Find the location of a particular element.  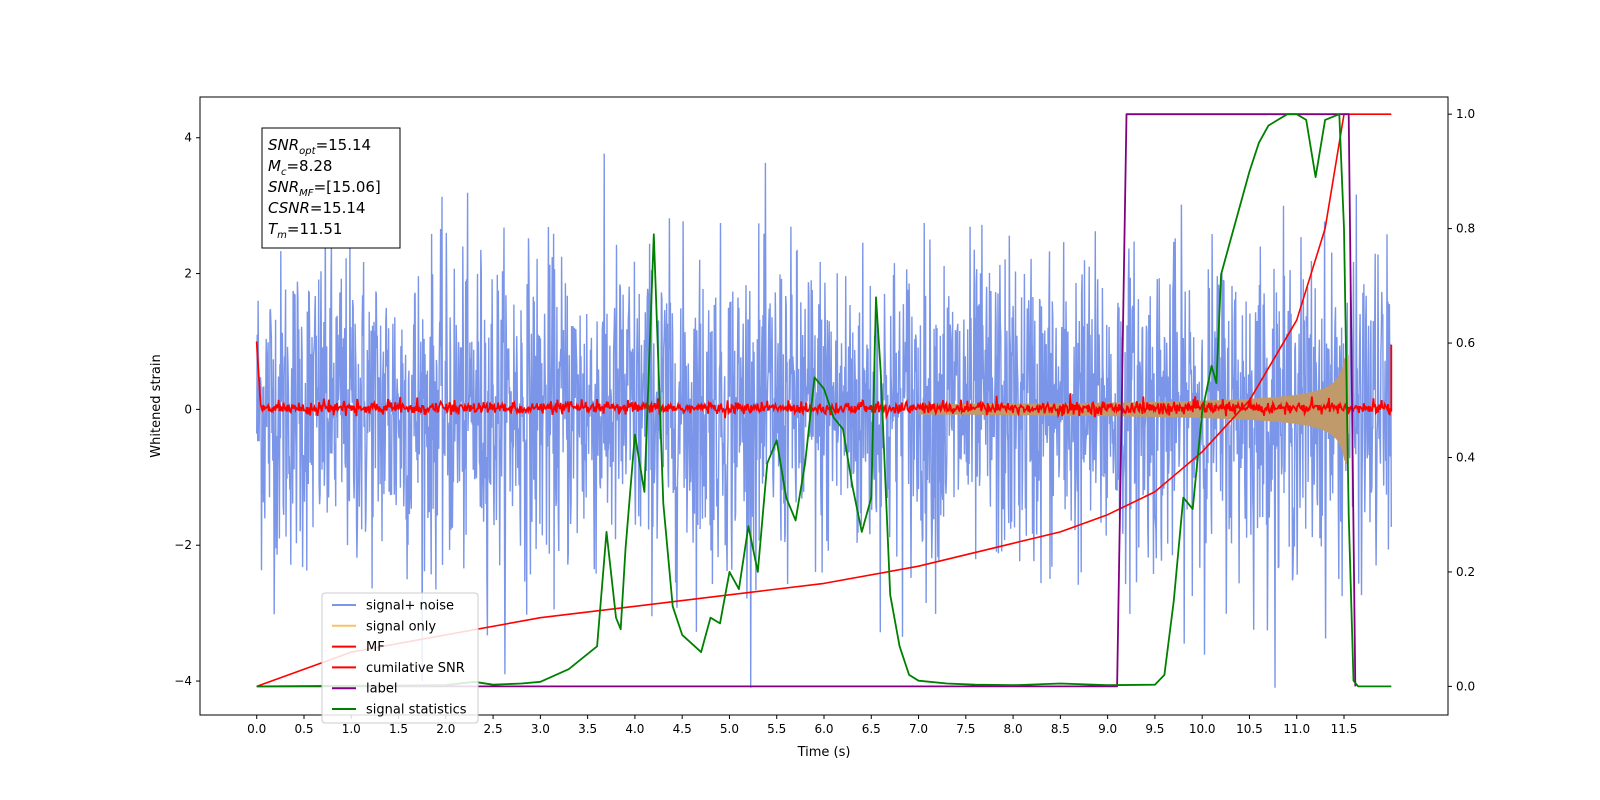

x-tick-label: 9.0 is located at coordinates (1107, 729).